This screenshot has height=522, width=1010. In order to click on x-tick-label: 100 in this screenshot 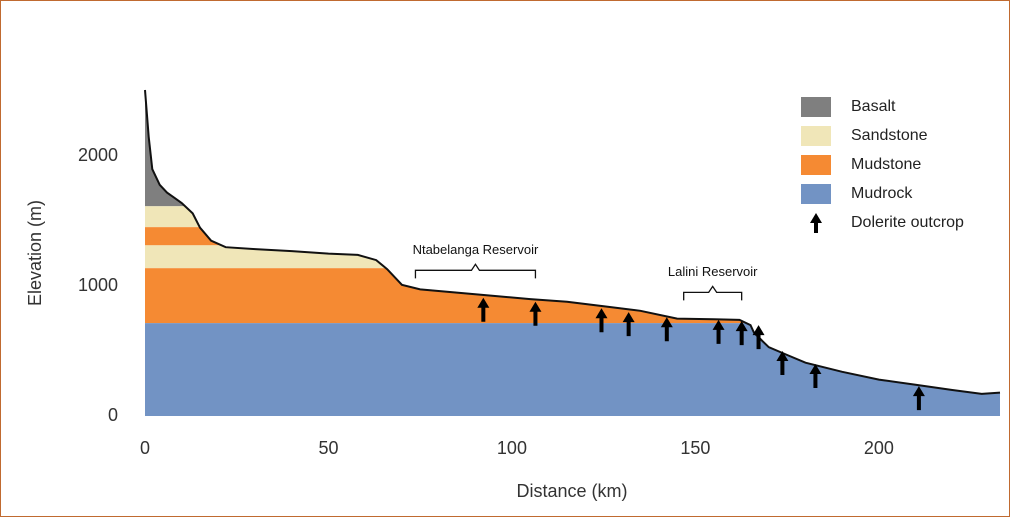, I will do `click(512, 448)`.